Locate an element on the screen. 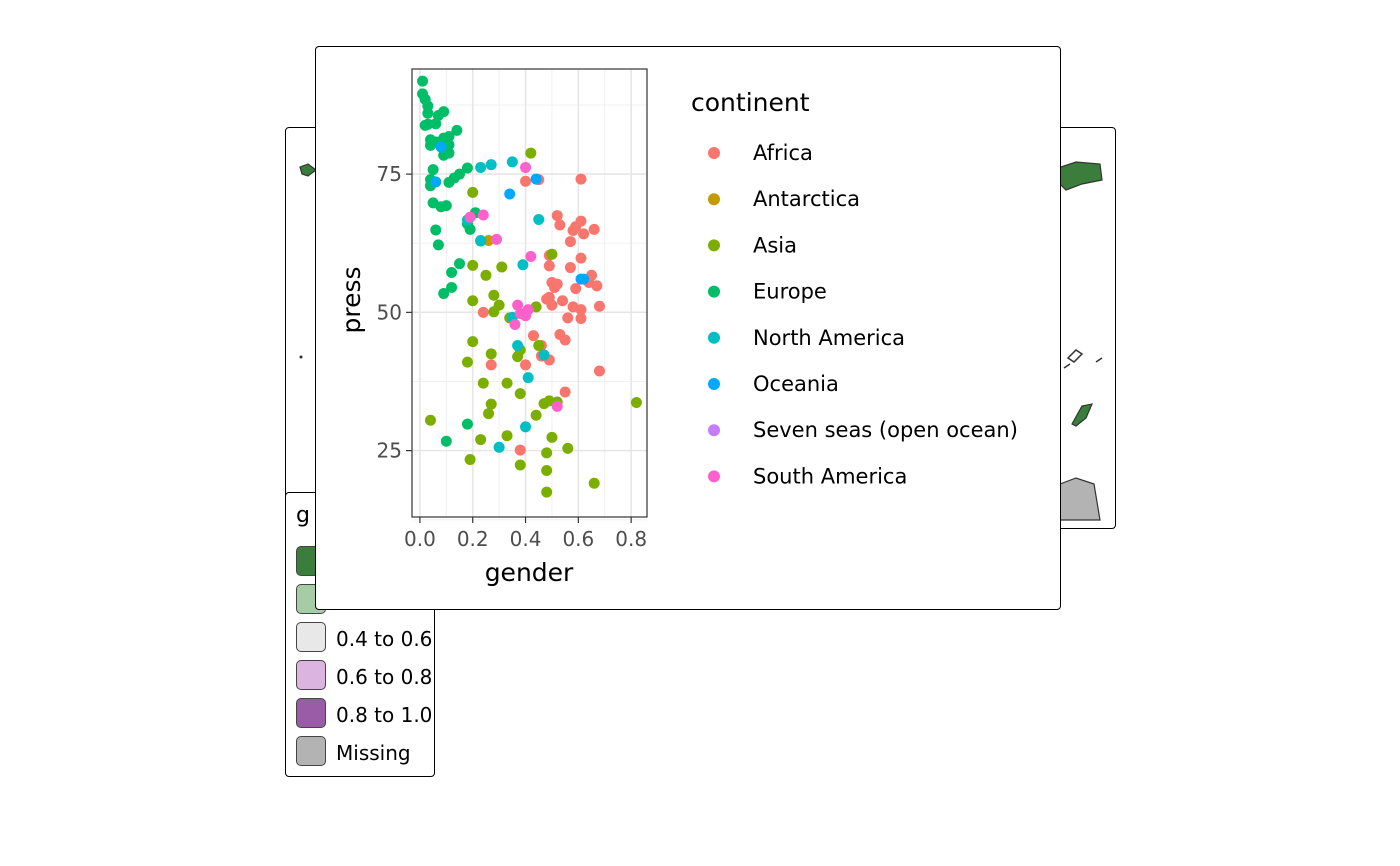 The image size is (1400, 866). legend-label: Oceania is located at coordinates (796, 384).